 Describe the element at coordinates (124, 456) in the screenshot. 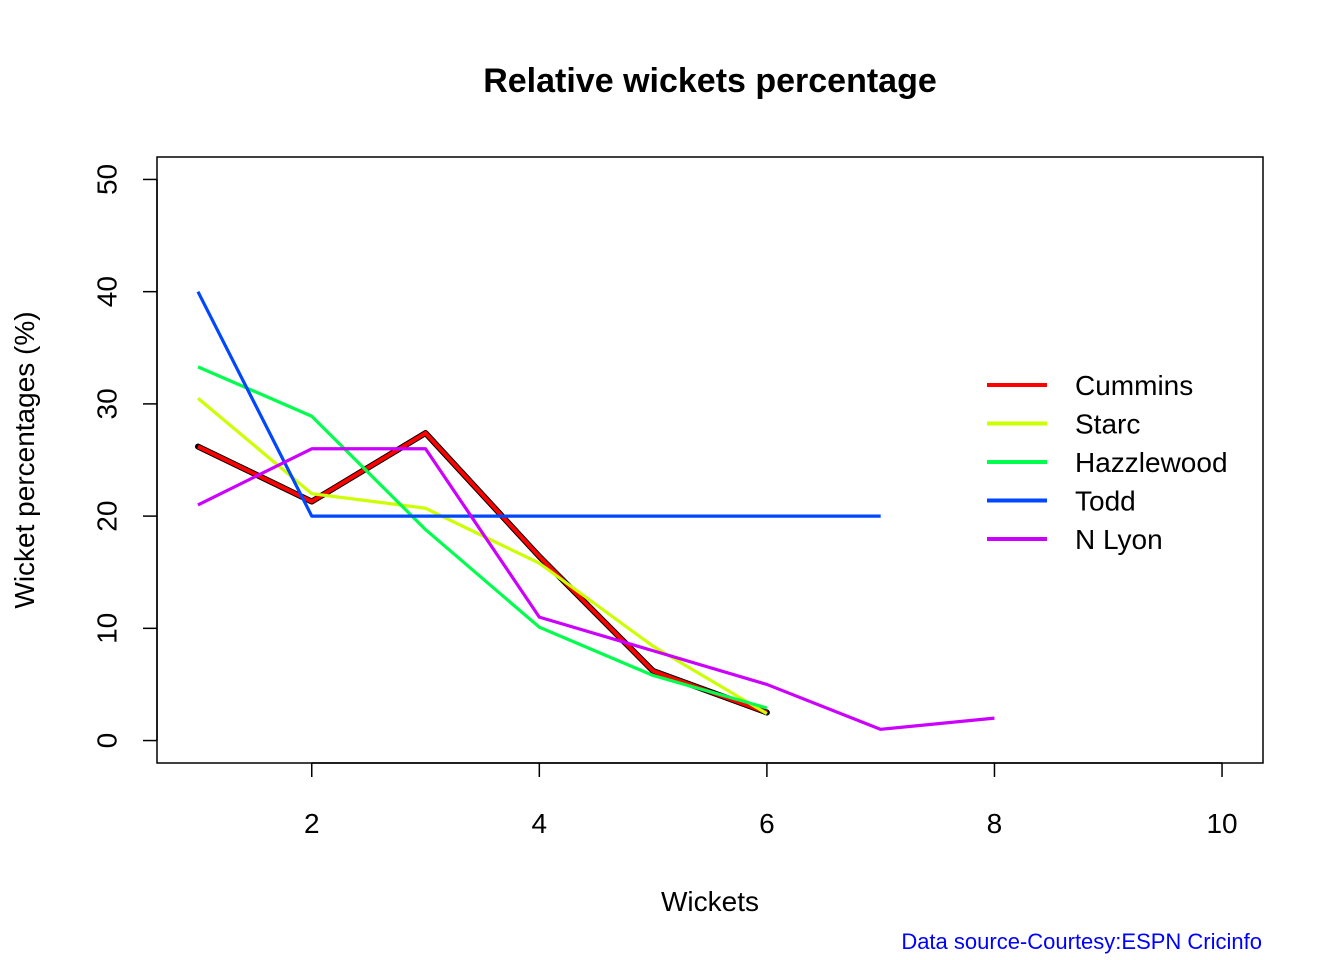

I see `y-axis: 0 10 20 30 40 50` at that location.